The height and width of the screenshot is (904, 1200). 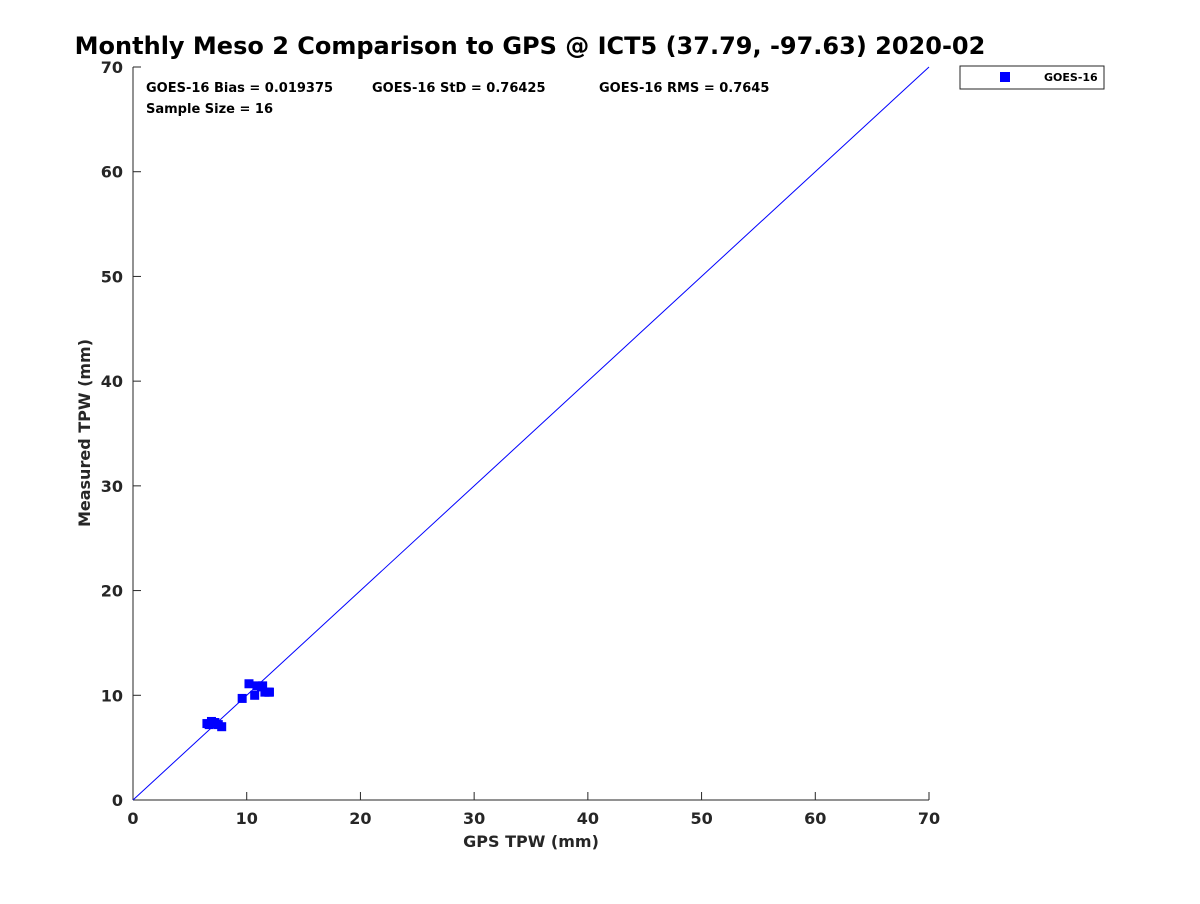 What do you see at coordinates (112, 486) in the screenshot?
I see `y-tick-label: 30` at bounding box center [112, 486].